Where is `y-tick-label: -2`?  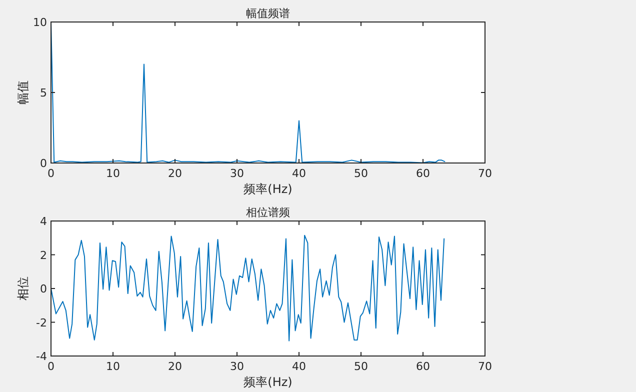 y-tick-label: -2 is located at coordinates (41, 323).